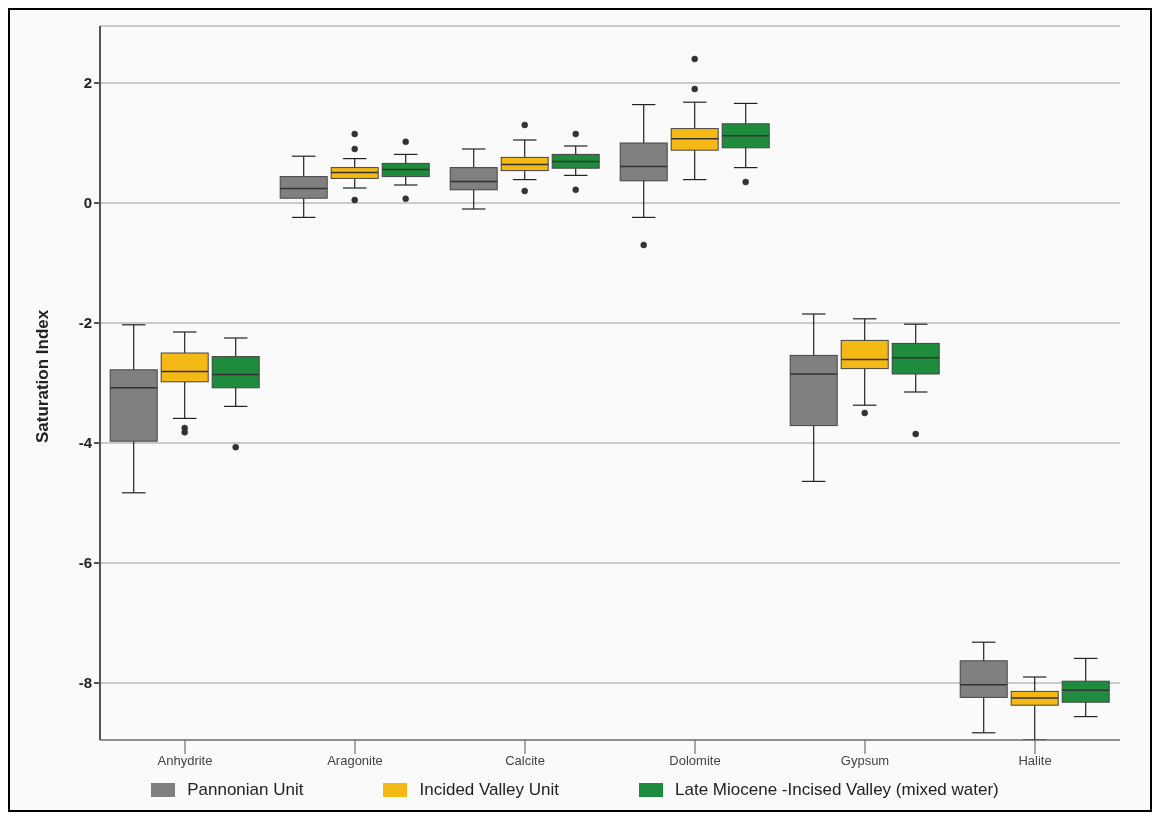 This screenshot has height=819, width=1161. What do you see at coordinates (87, 83) in the screenshot?
I see `y-tick-label: 2` at bounding box center [87, 83].